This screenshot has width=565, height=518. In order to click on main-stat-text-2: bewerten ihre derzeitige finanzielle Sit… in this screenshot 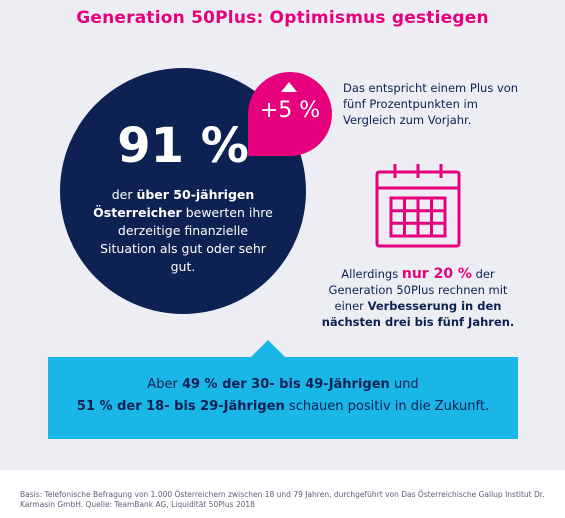, I will do `click(186, 239)`.